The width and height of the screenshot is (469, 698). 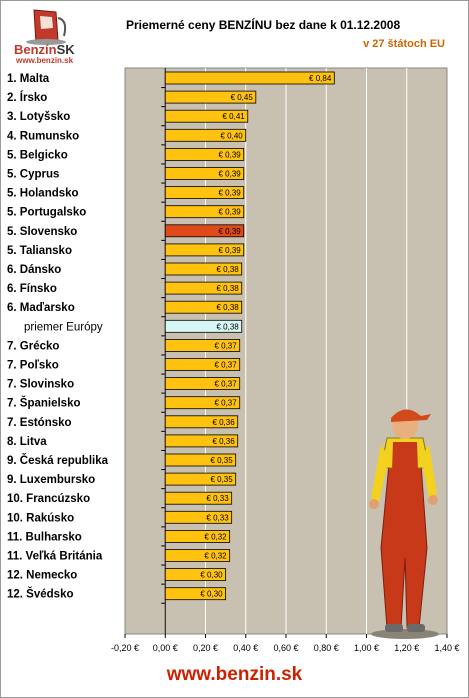 What do you see at coordinates (28, 79) in the screenshot?
I see `category-label: 1. Malta` at bounding box center [28, 79].